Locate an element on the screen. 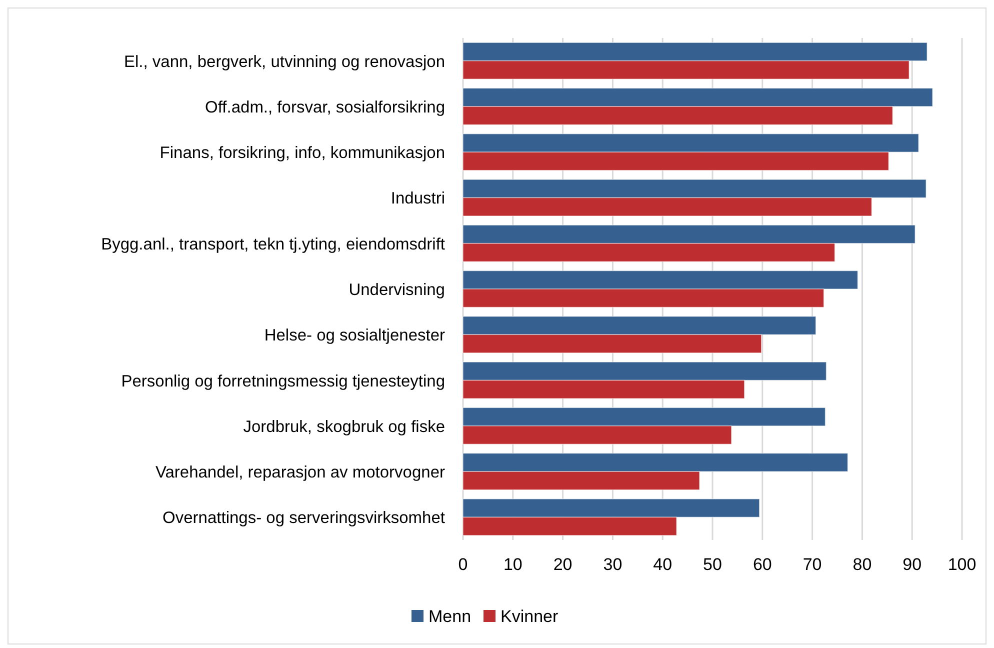 This screenshot has width=994, height=648. y-tick-label: Bygg.anl., transport, tekn tj.yting, eiendomsdrift is located at coordinates (273, 244).